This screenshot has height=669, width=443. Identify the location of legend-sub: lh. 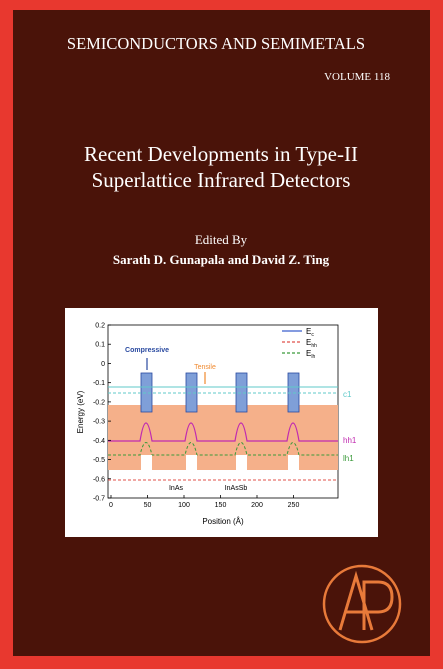
(313, 357).